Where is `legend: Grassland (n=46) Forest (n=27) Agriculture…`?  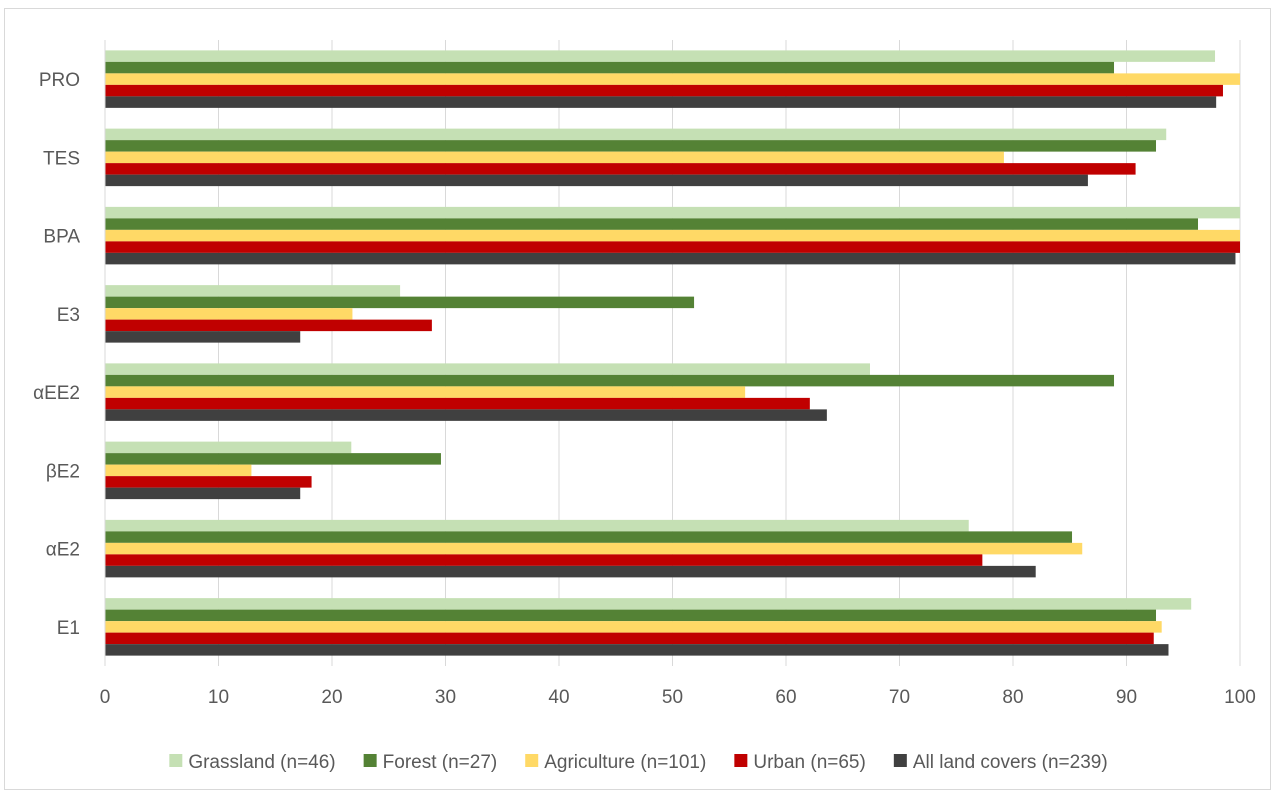
legend: Grassland (n=46) Forest (n=27) Agriculture… is located at coordinates (638, 762).